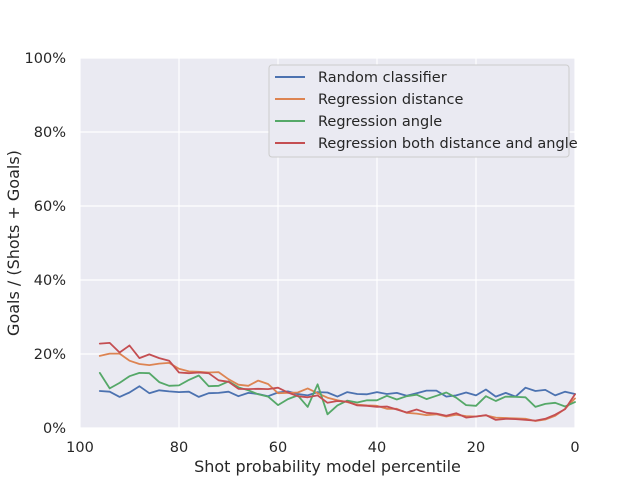 The width and height of the screenshot is (640, 480). I want to click on y-tick-label: 60%, so click(50, 207).